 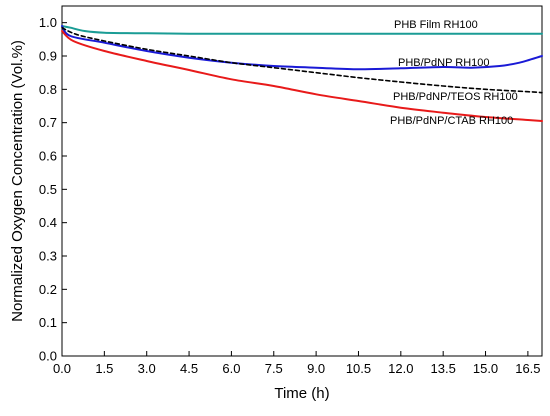 What do you see at coordinates (444, 63) in the screenshot?
I see `series-label-phb-pdnp: PHB/PdNP RH100` at bounding box center [444, 63].